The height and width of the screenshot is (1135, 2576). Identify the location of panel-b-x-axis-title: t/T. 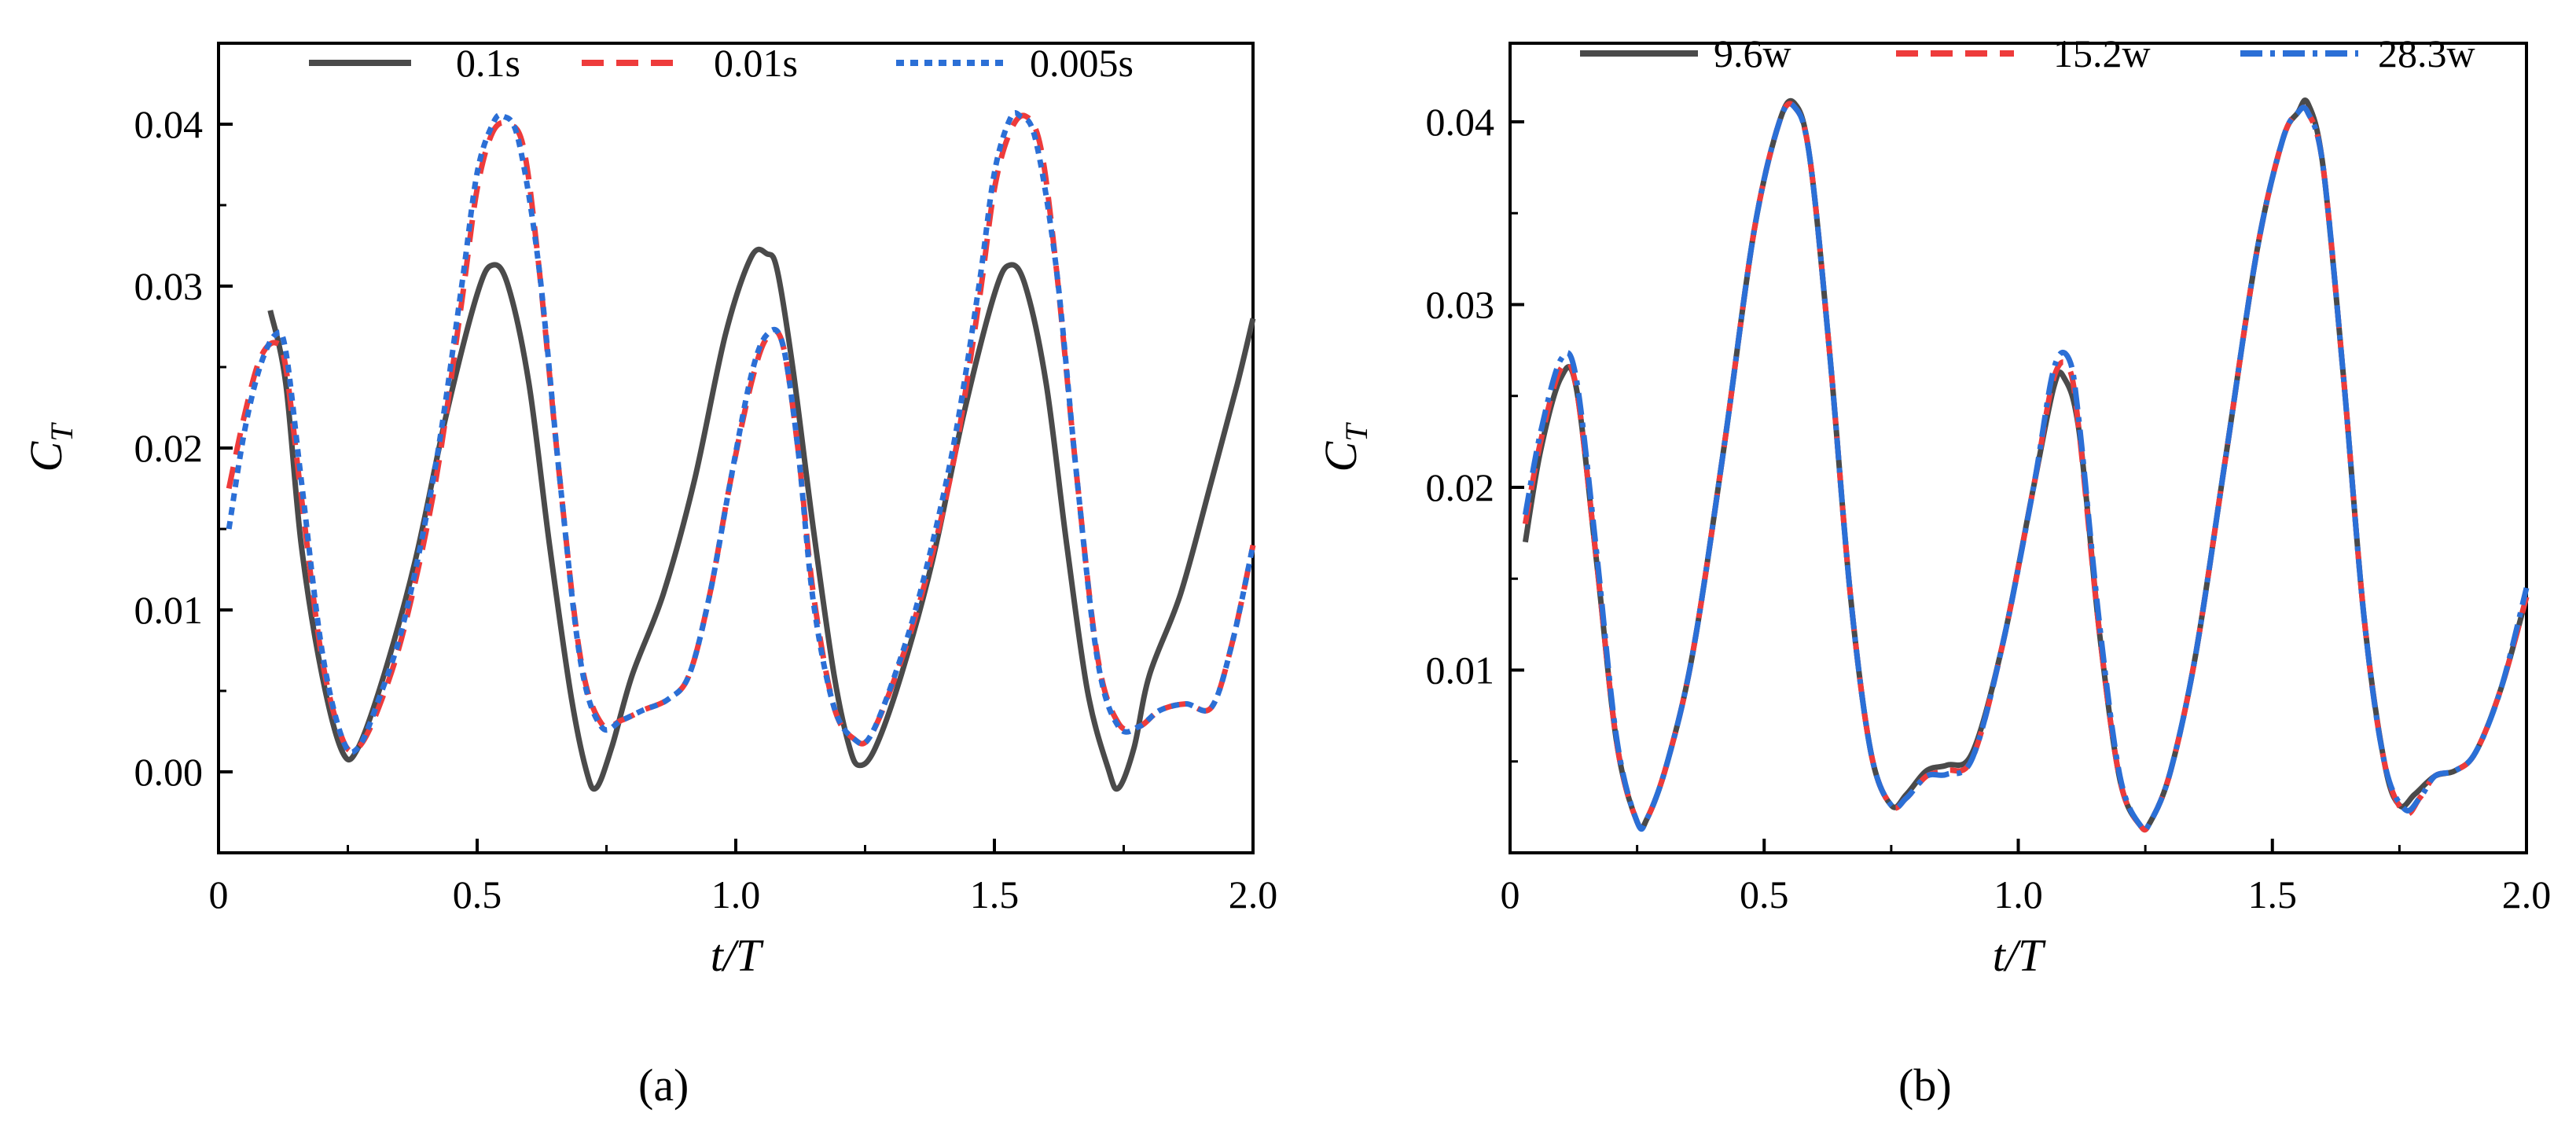
(2019, 955).